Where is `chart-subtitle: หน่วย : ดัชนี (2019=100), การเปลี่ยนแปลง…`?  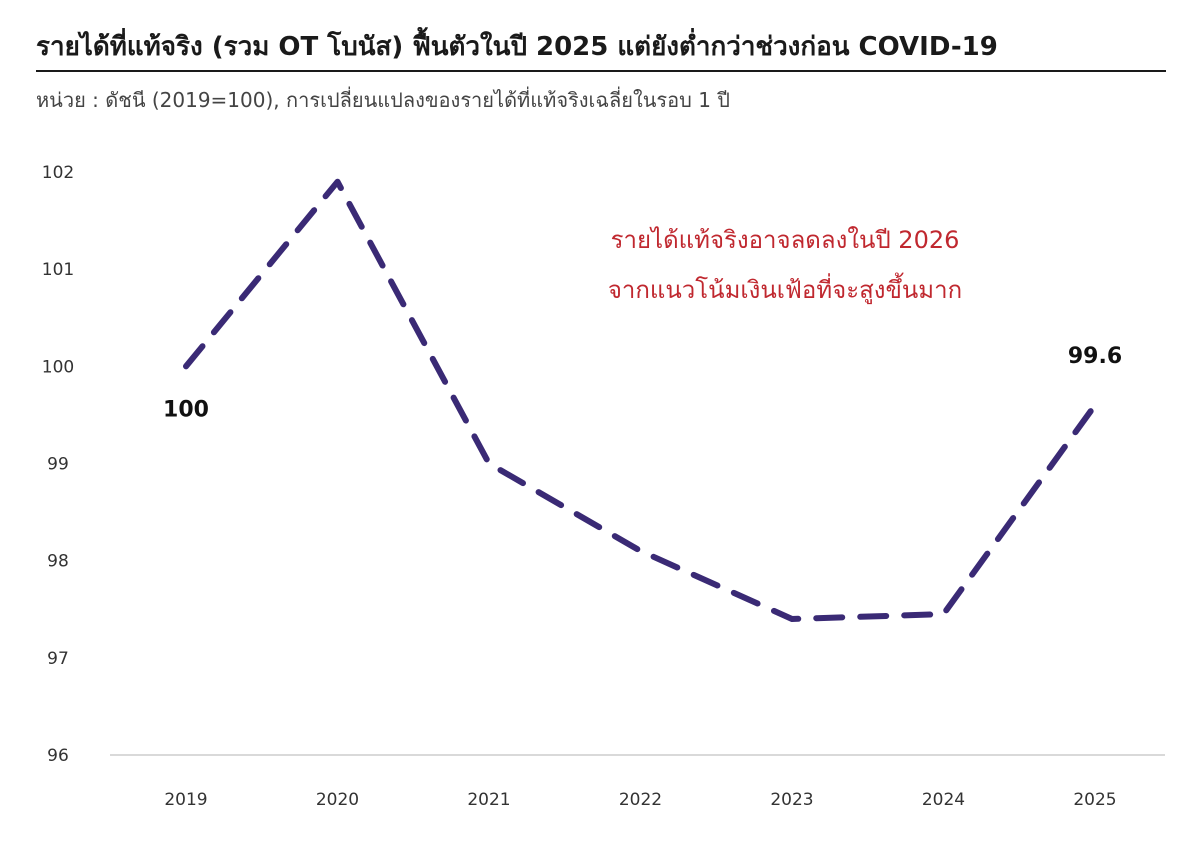
chart-subtitle: หน่วย : ดัชนี (2019=100), การเปลี่ยนแปลง… is located at coordinates (383, 100).